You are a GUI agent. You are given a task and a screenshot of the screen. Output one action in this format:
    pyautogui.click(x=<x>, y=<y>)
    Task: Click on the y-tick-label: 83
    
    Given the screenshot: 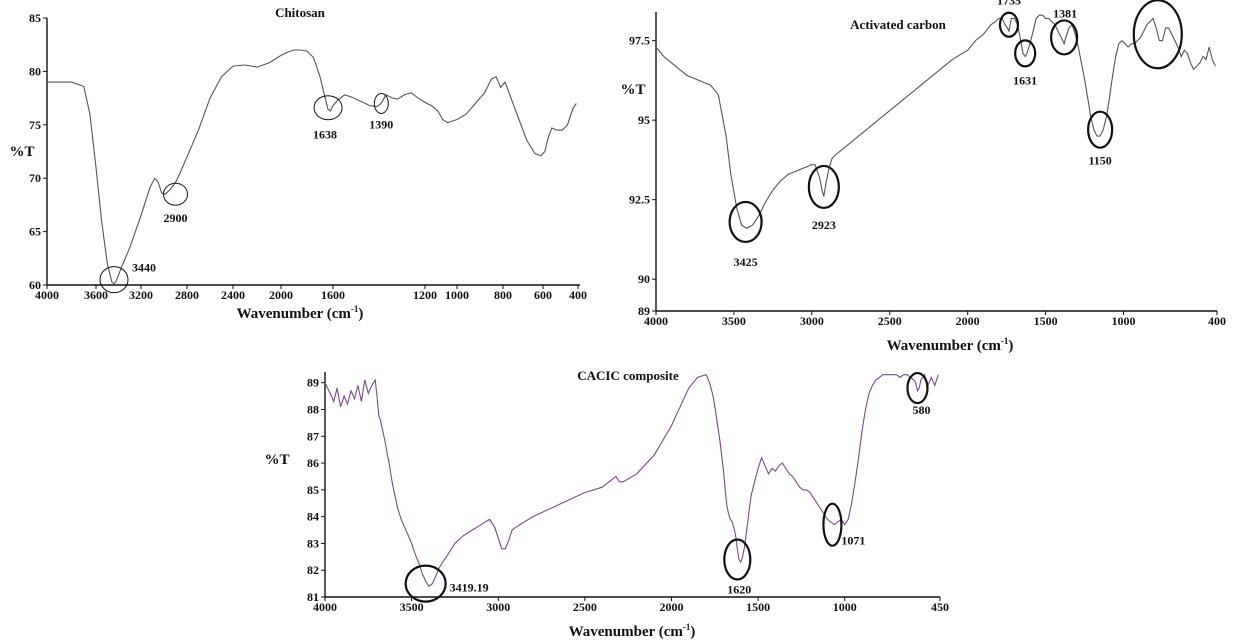 What is the action you would take?
    pyautogui.click(x=313, y=543)
    